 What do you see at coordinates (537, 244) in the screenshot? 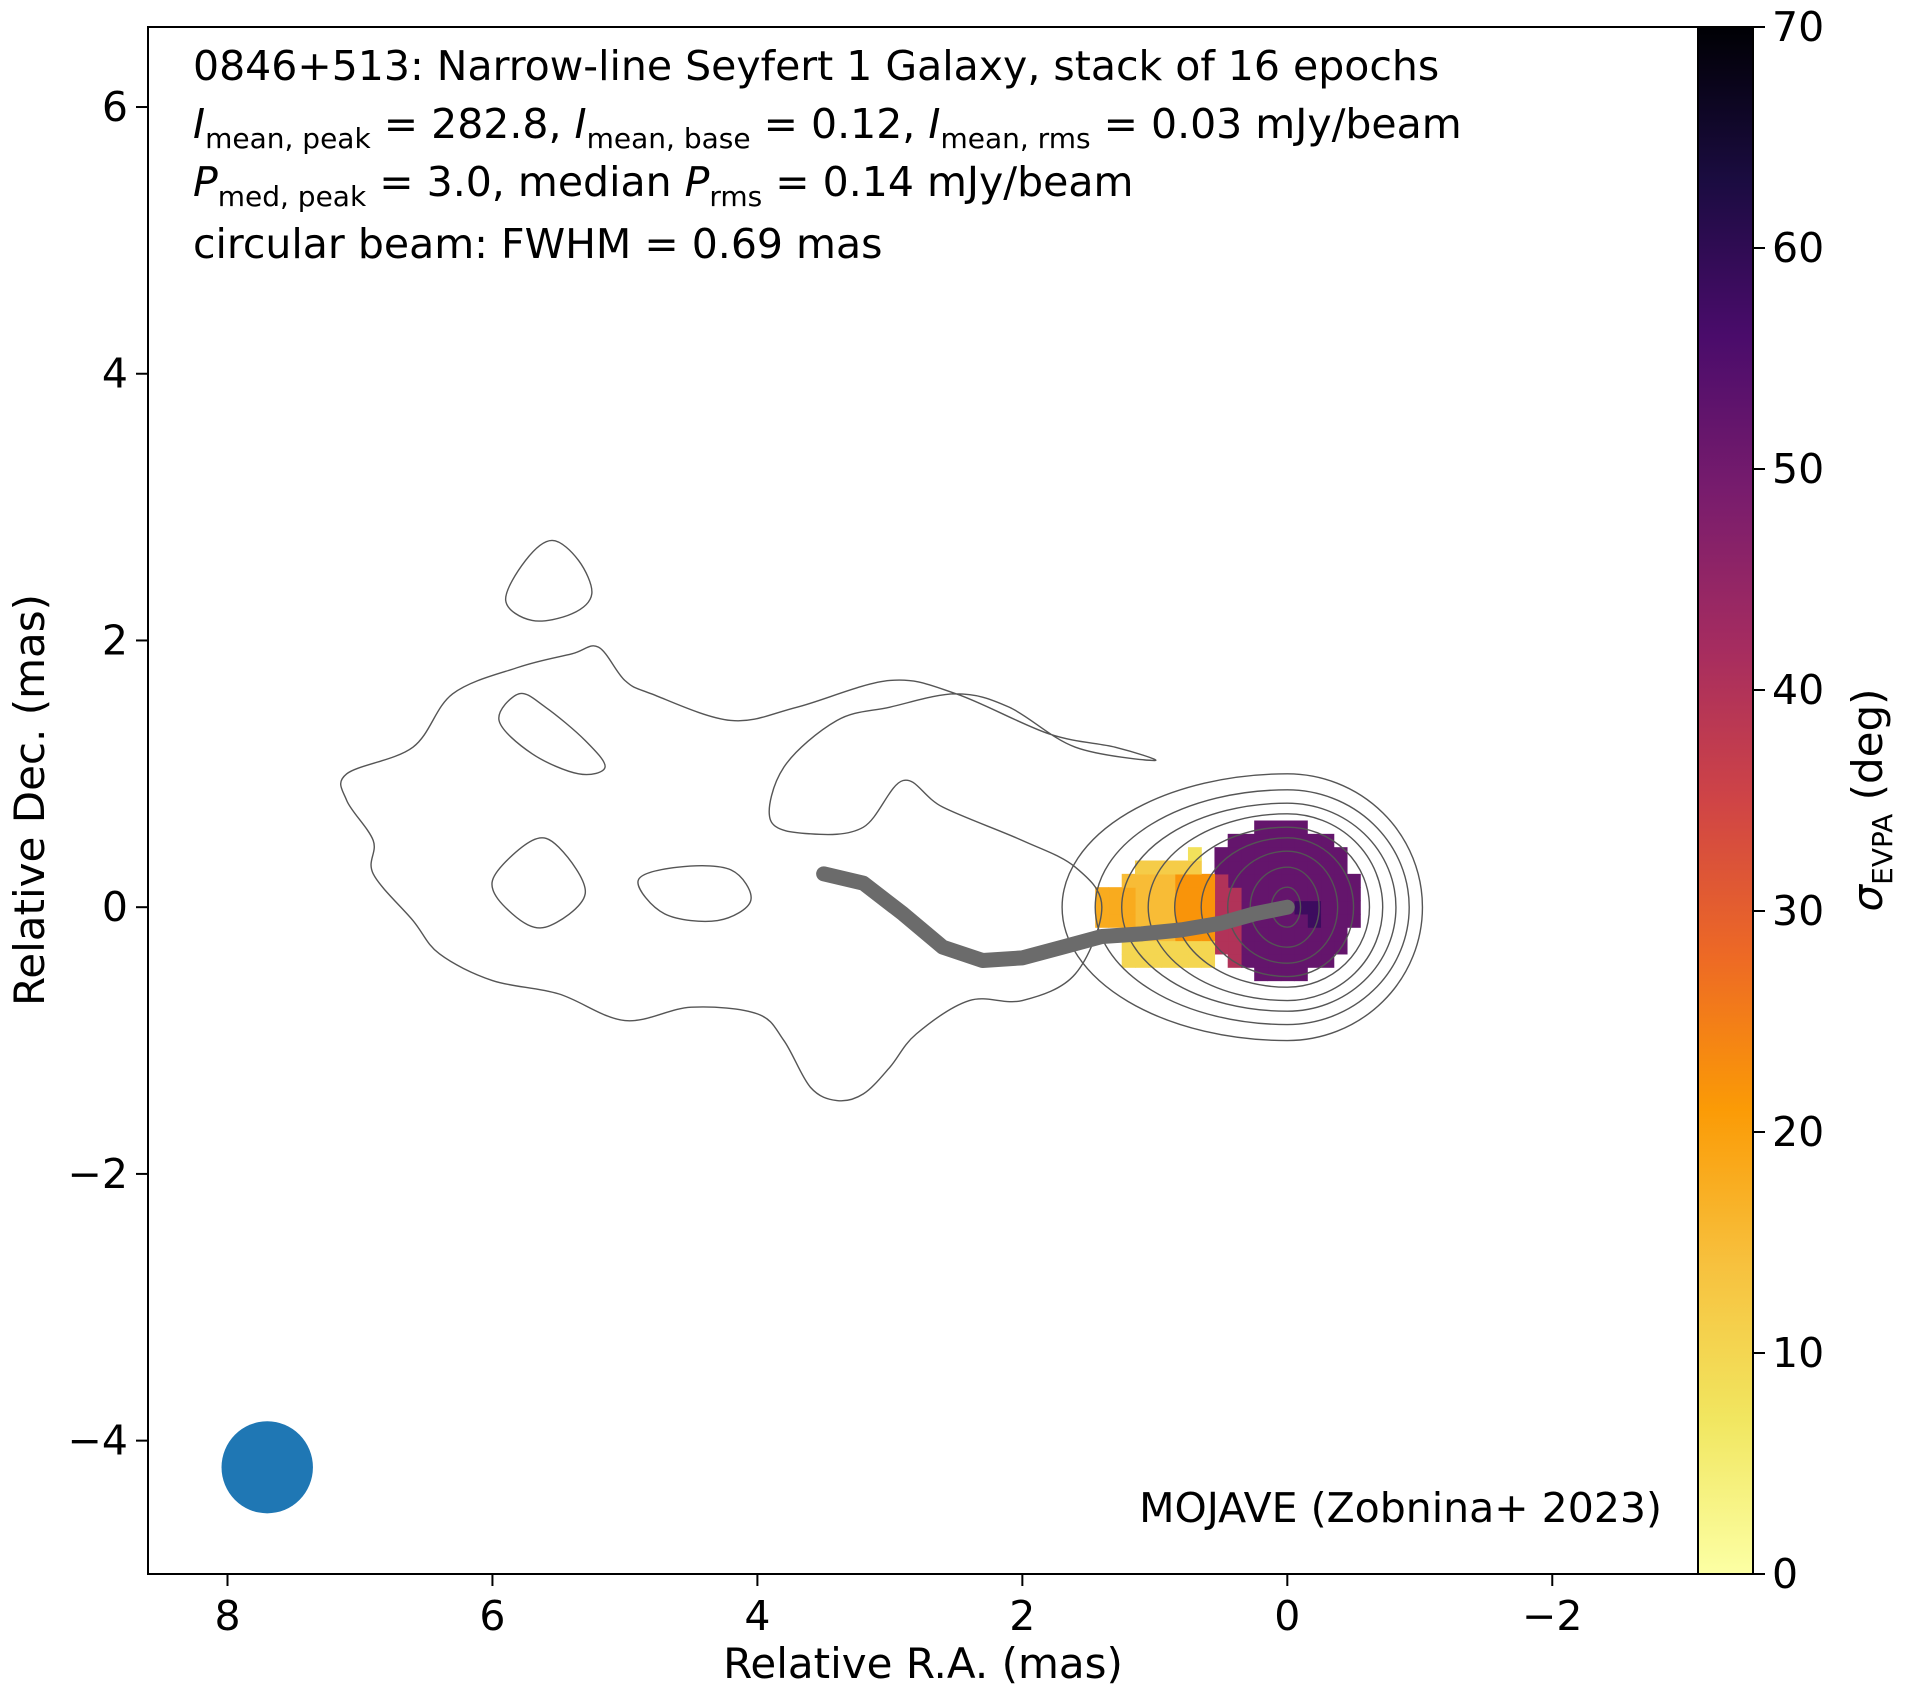
I see `annotation-line-4: circular beam: FWHM = 0.69 mas` at bounding box center [537, 244].